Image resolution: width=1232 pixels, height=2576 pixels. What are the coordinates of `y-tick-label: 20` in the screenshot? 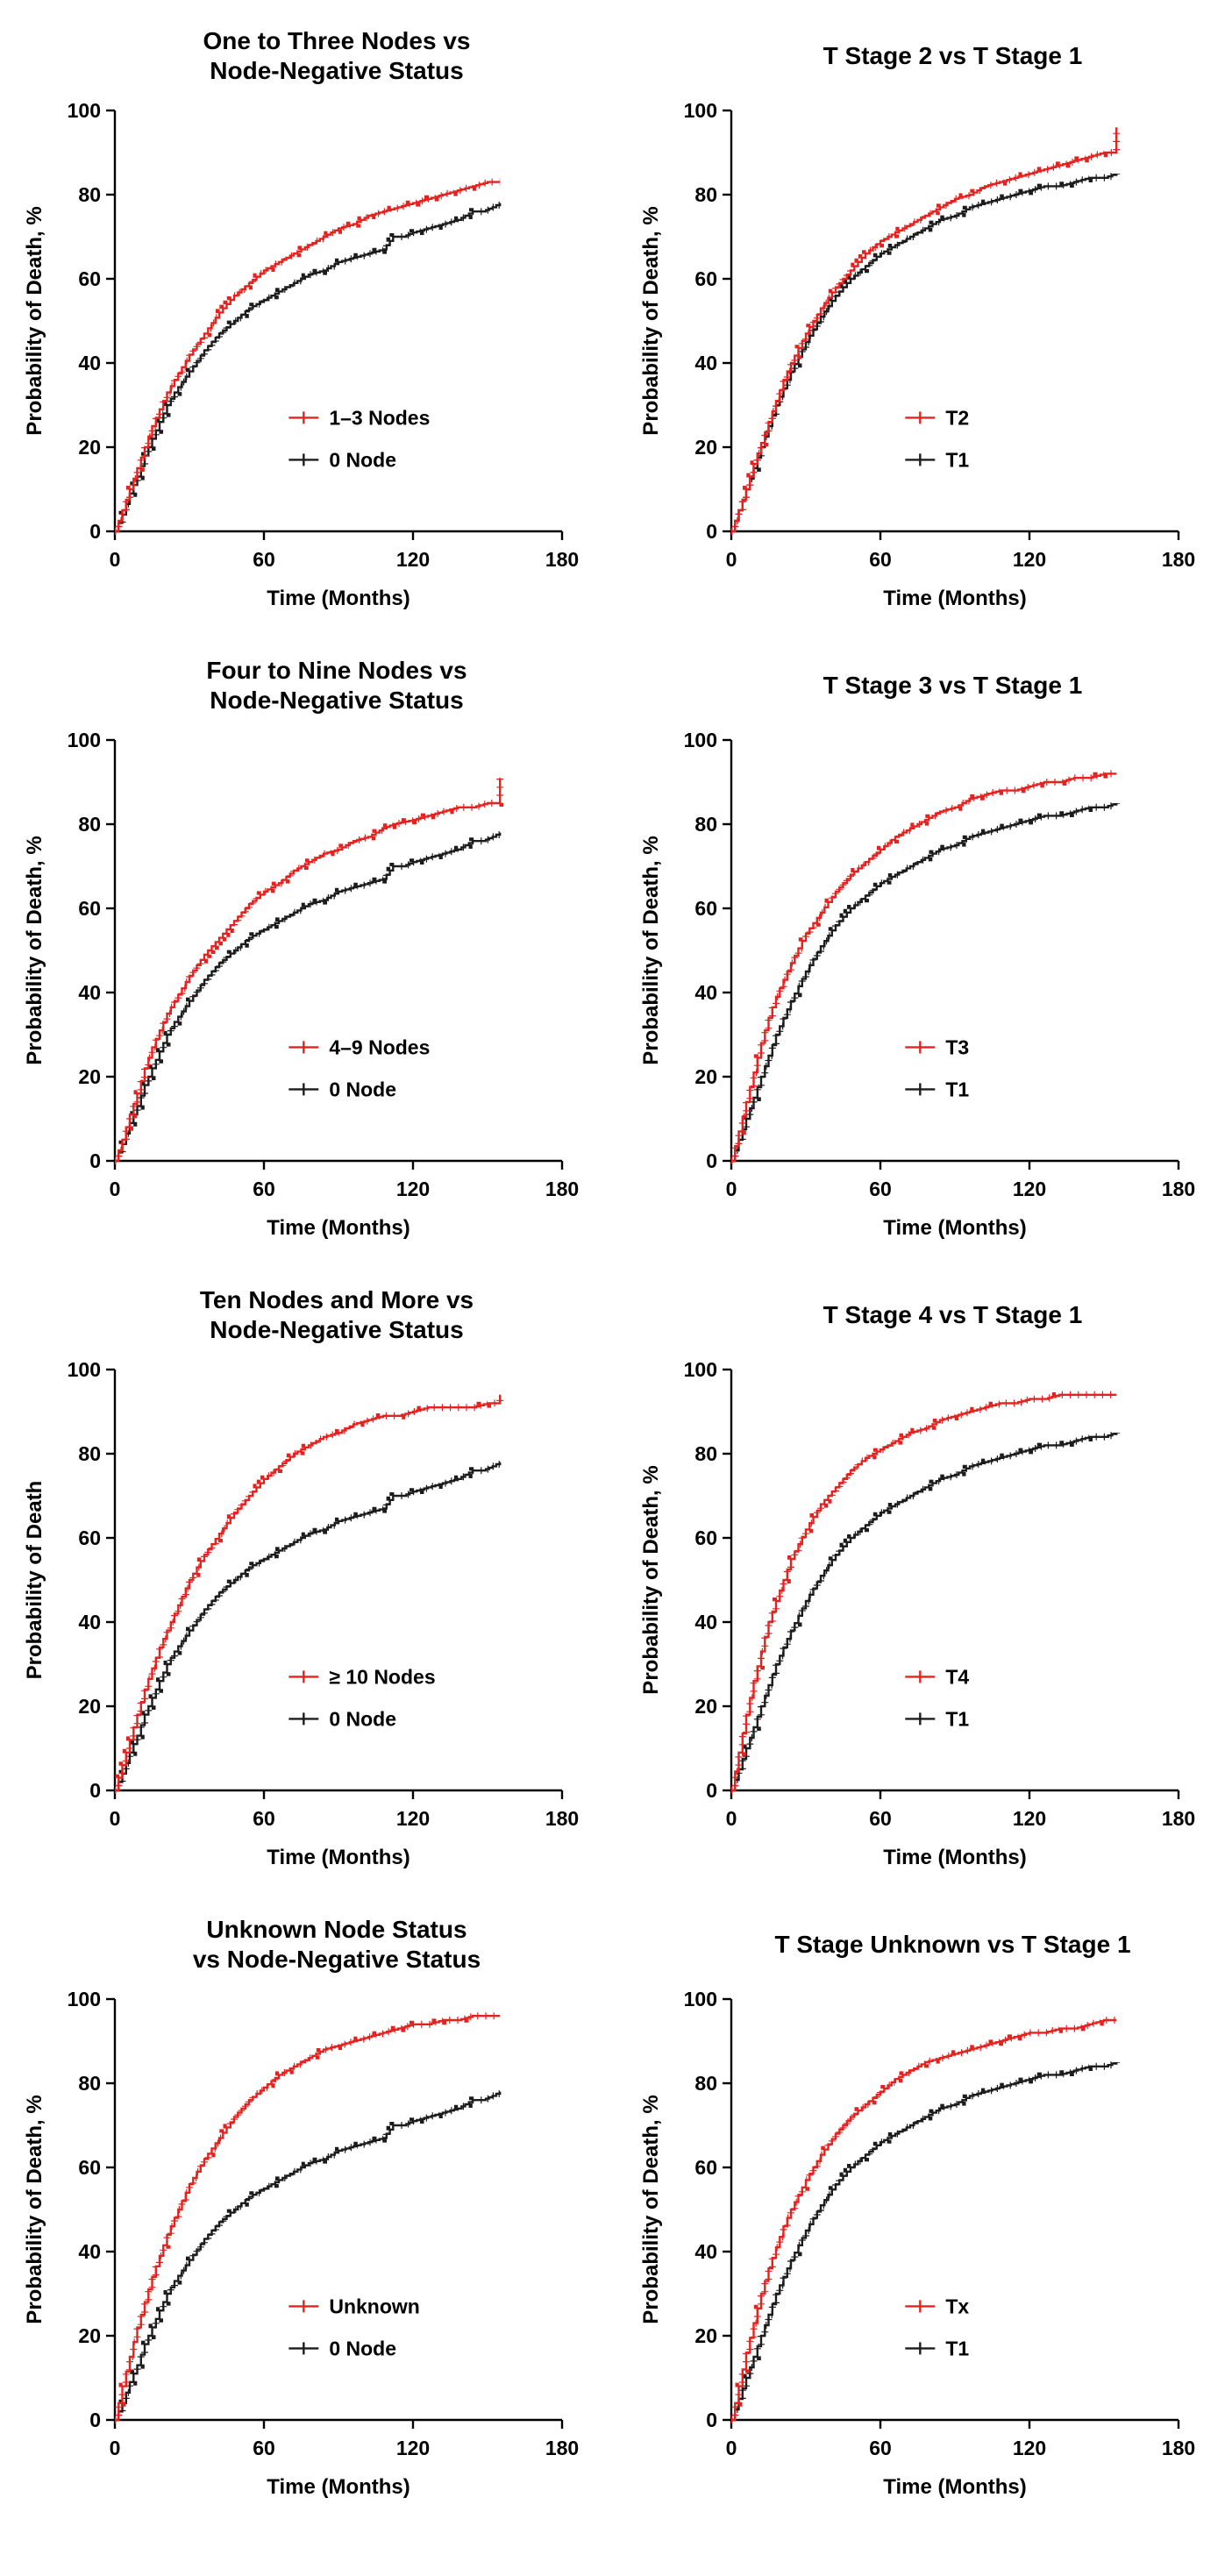 It's located at (90, 1706).